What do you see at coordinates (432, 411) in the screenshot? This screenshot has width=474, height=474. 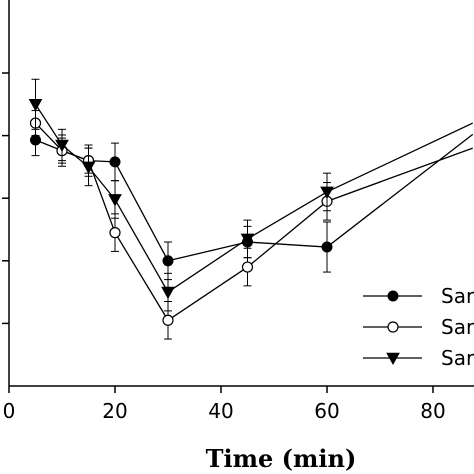 I see `x-tick-label: 80` at bounding box center [432, 411].